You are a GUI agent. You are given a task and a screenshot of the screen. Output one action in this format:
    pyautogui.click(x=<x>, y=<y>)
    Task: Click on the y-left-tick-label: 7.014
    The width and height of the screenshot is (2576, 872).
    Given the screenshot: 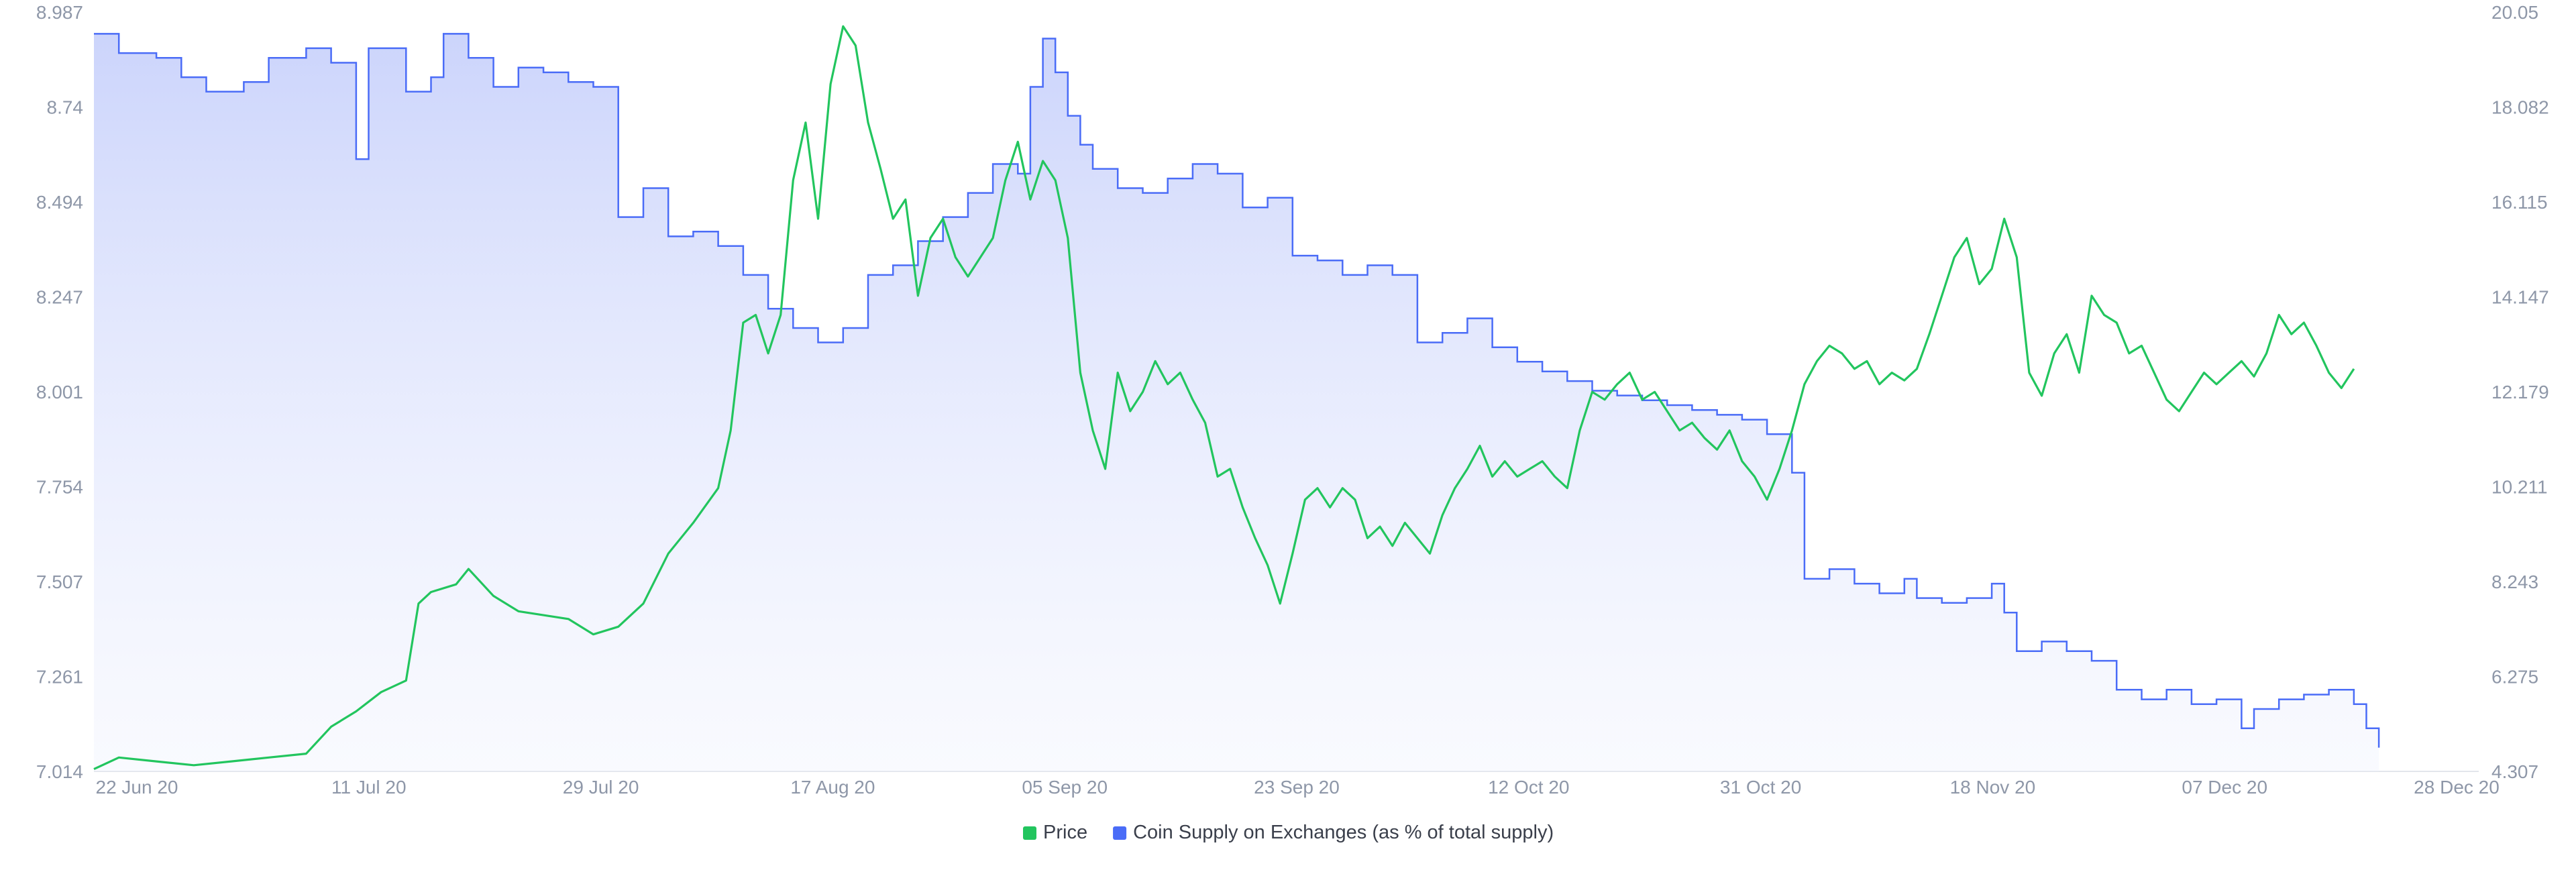 What is the action you would take?
    pyautogui.click(x=59, y=771)
    